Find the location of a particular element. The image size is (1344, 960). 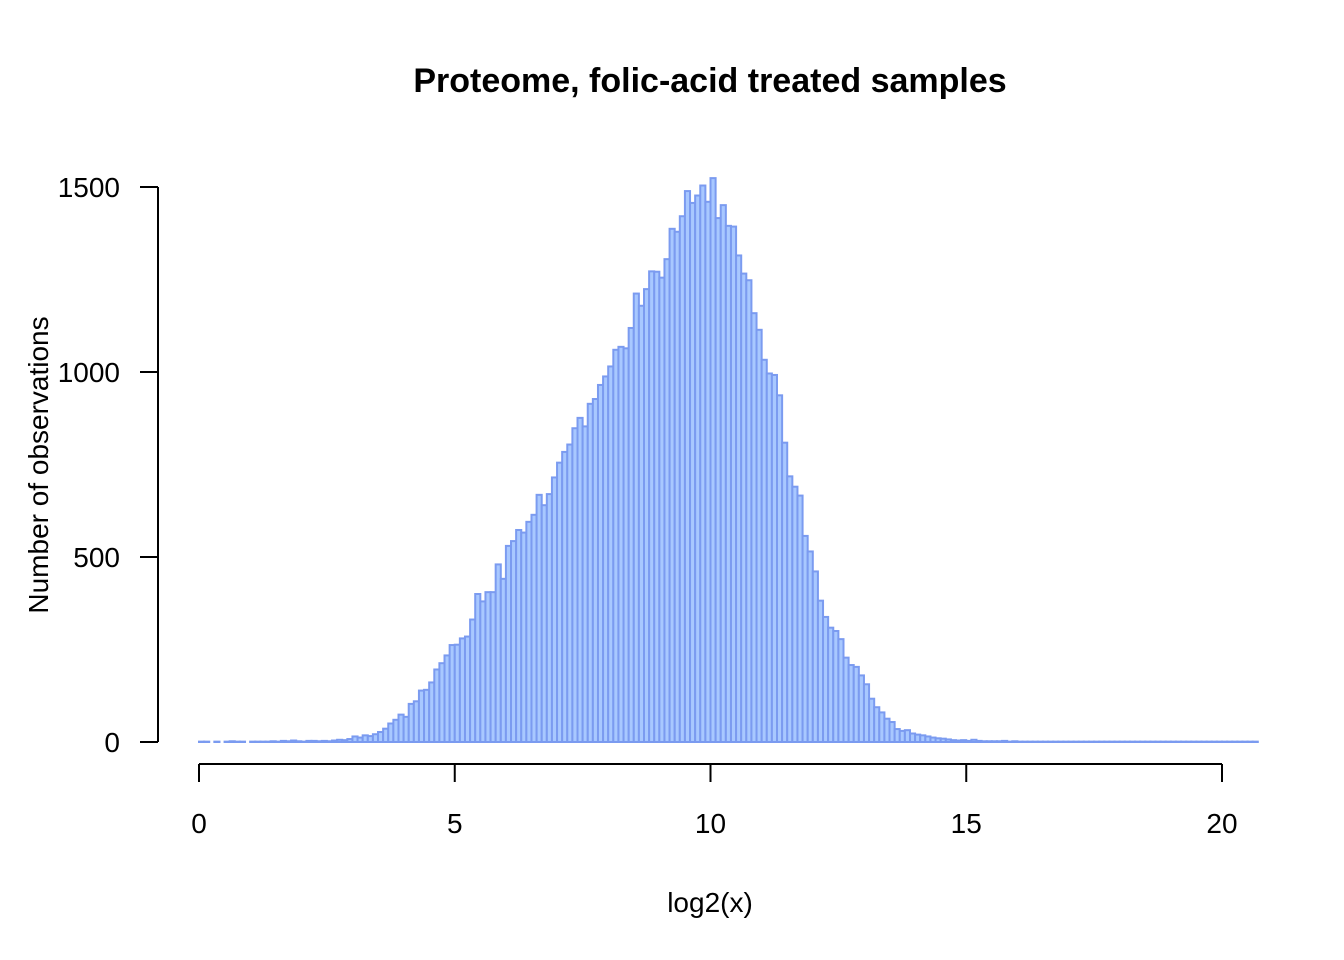

x-tick-label: 5 is located at coordinates (455, 823).